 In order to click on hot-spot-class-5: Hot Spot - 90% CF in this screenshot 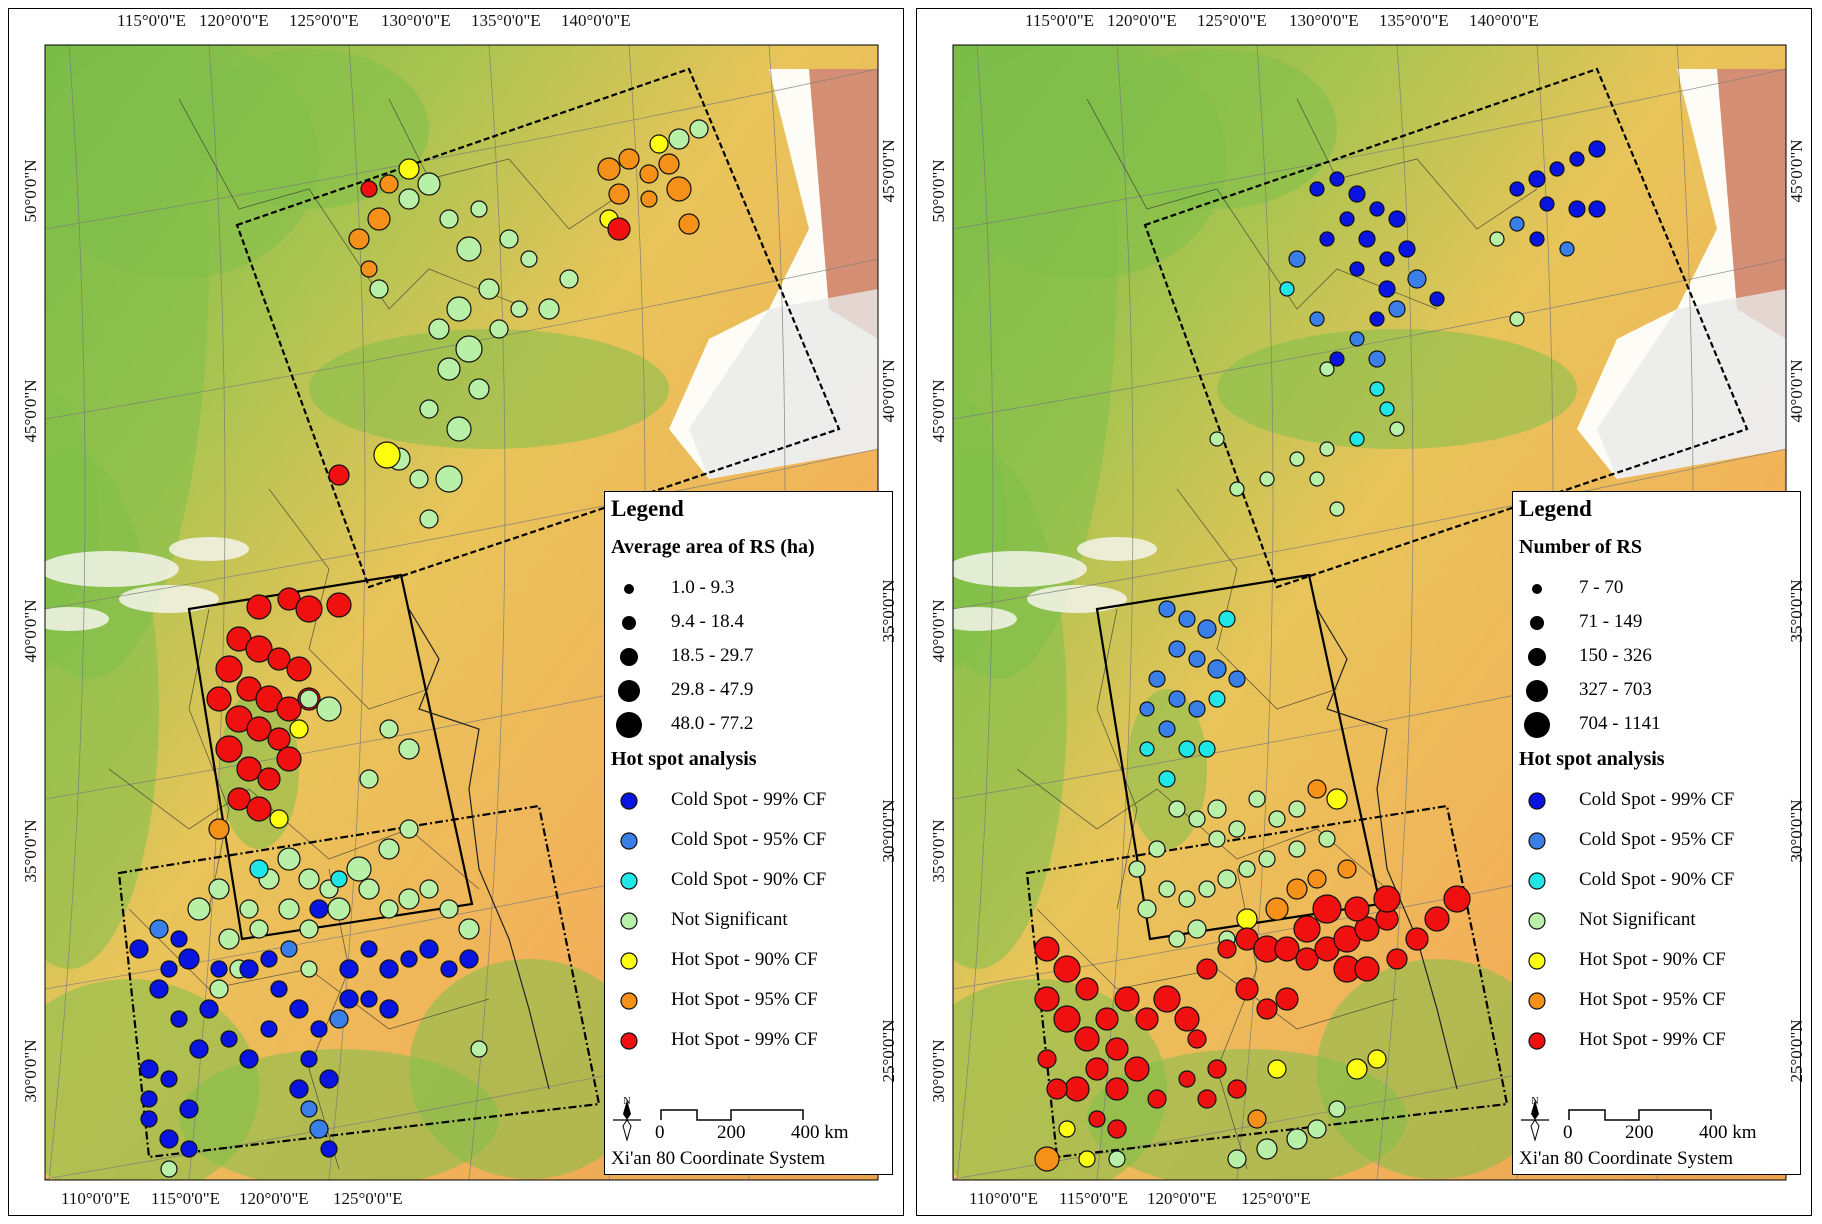, I will do `click(1657, 961)`.